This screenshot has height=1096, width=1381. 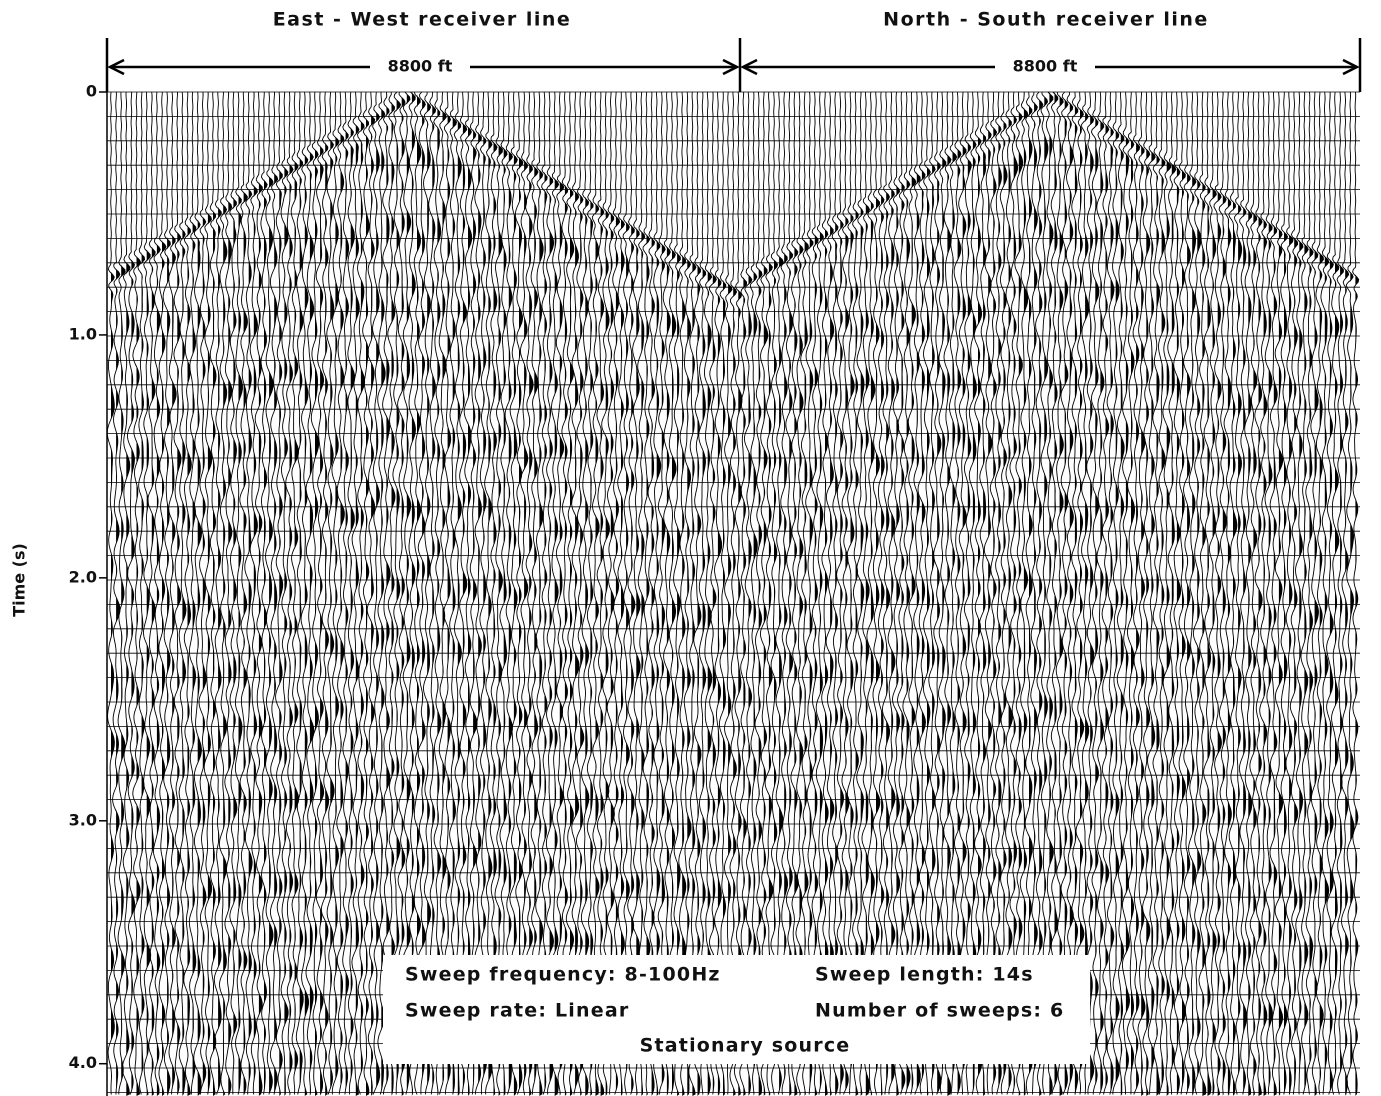 I want to click on annotation: Sweep length: 14s, so click(x=924, y=975).